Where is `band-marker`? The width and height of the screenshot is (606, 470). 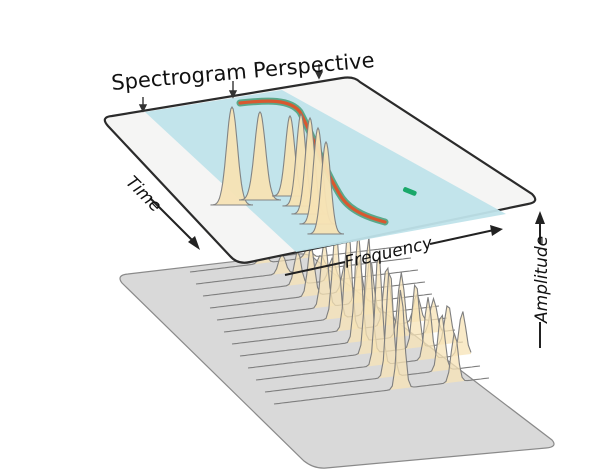
band-marker is located at coordinates (409, 191).